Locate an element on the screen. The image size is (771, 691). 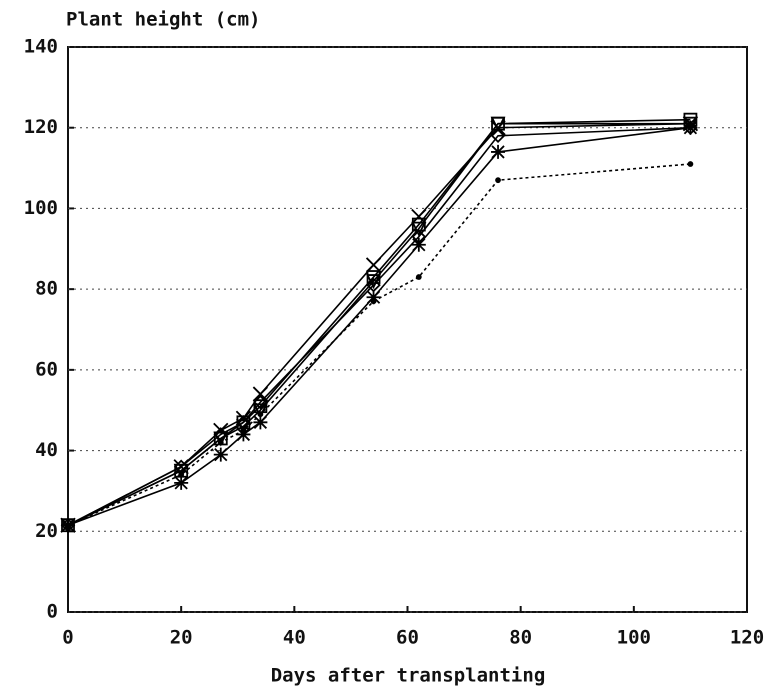
x-tick-label: 0 is located at coordinates (67, 638).